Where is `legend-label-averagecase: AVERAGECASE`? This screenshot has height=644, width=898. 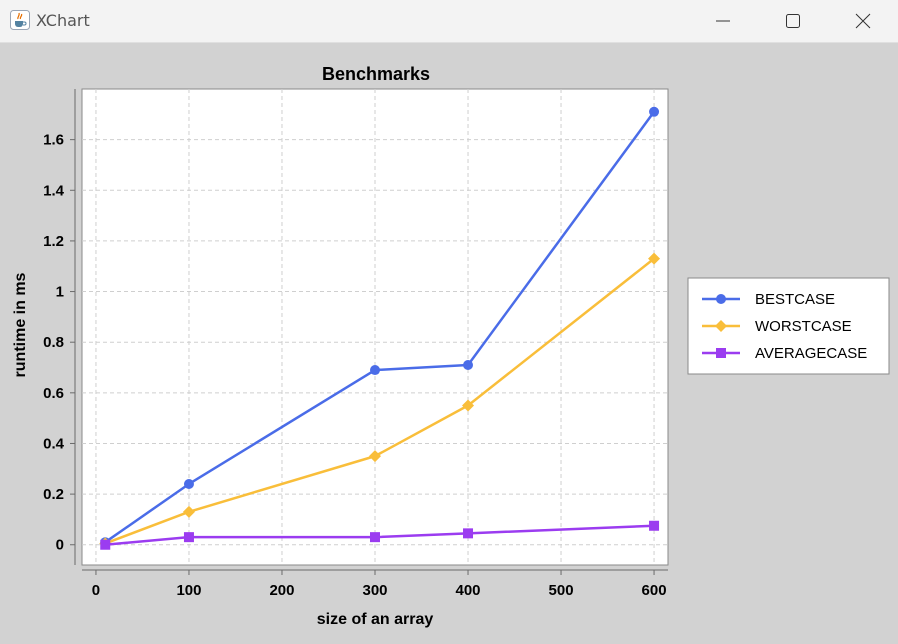 legend-label-averagecase: AVERAGECASE is located at coordinates (811, 353).